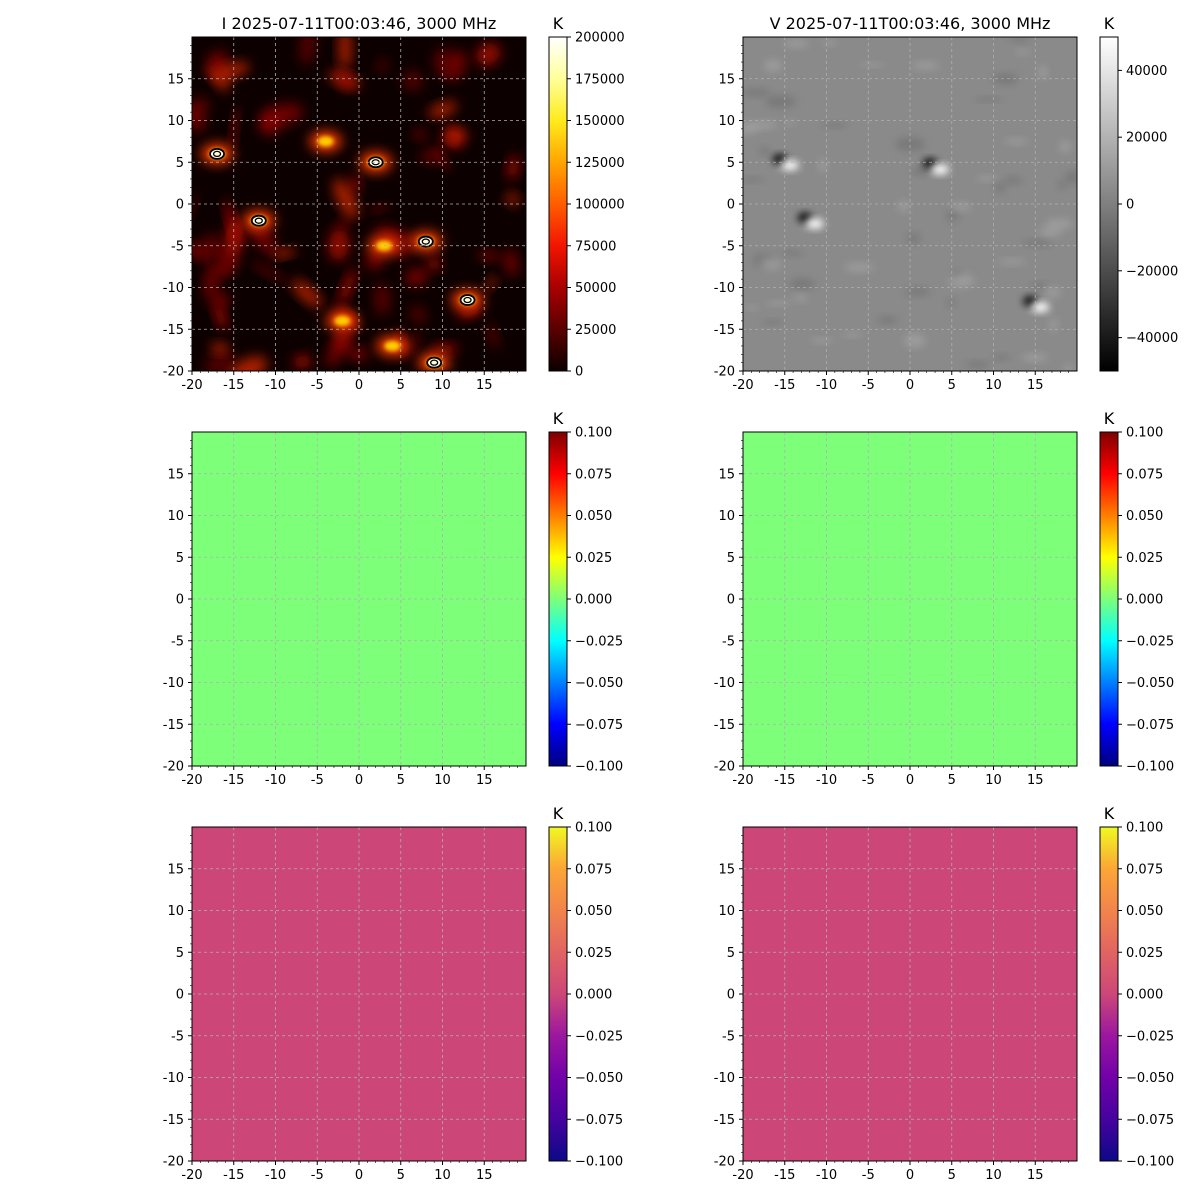  What do you see at coordinates (180, 558) in the screenshot?
I see `y-tick-label: 5` at bounding box center [180, 558].